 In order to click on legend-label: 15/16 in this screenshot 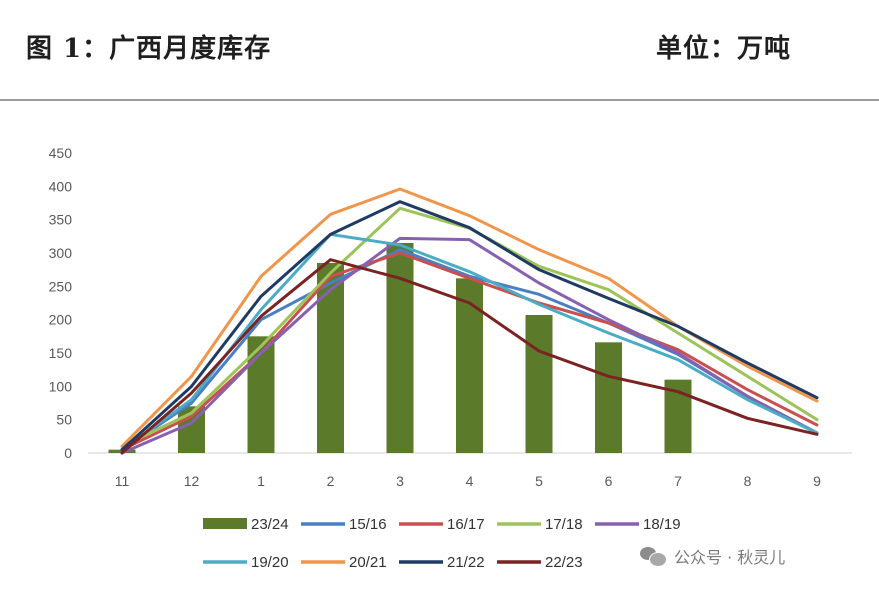, I will do `click(368, 524)`.